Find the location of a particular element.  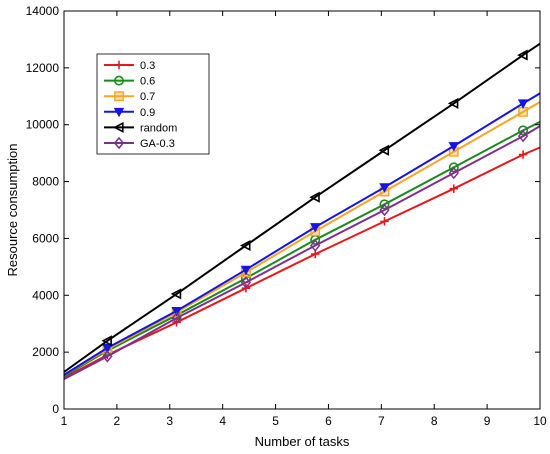

legend-item-random-label: random is located at coordinates (158, 128).